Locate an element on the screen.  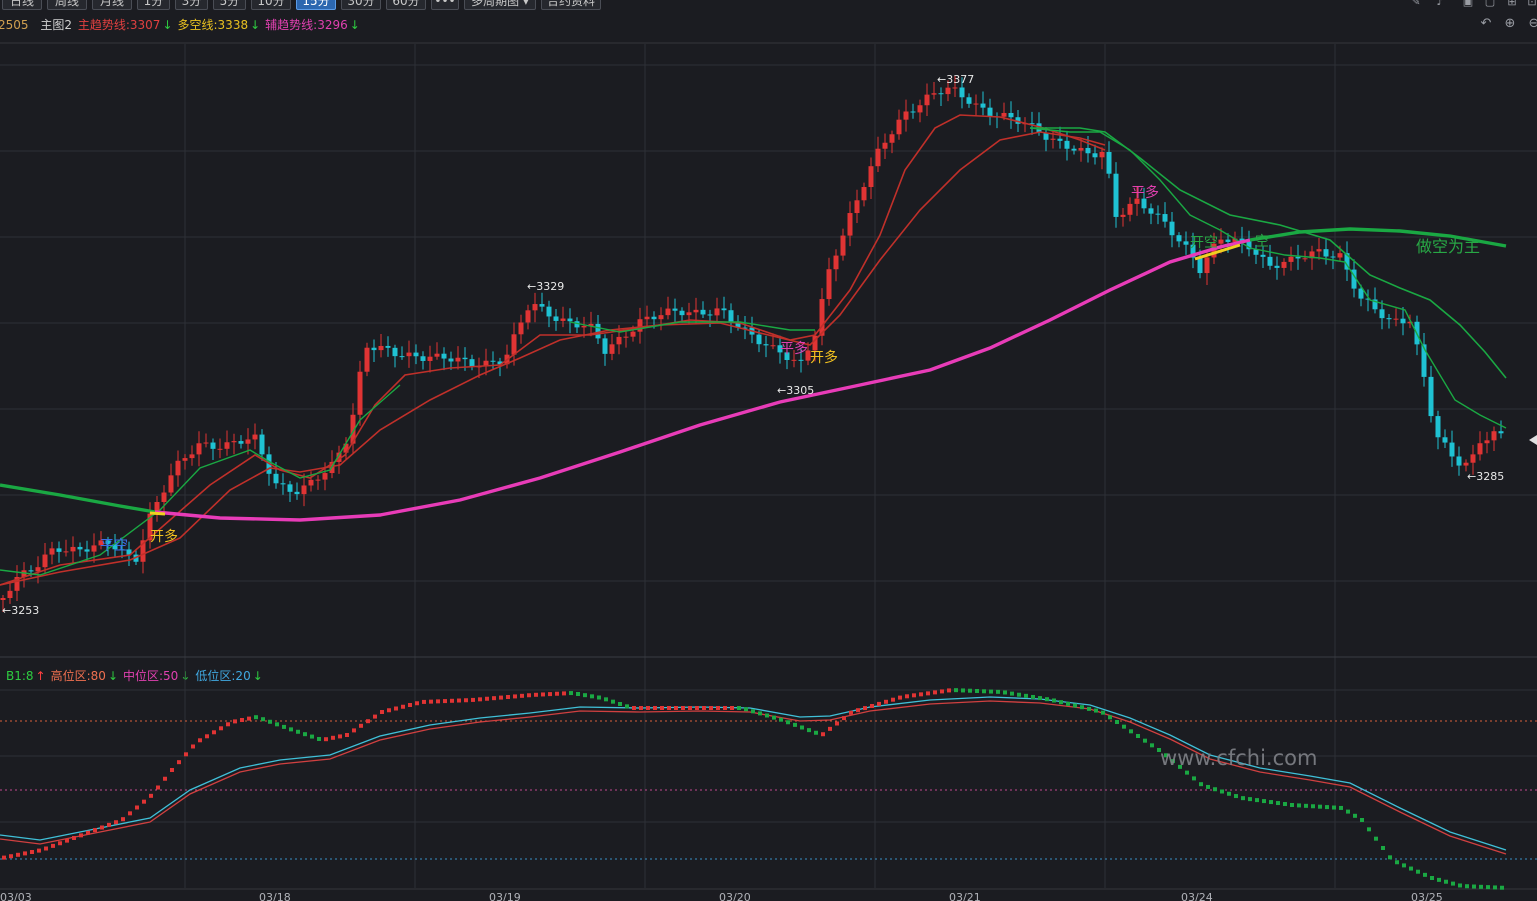
more-icon: ⊡ is located at coordinates (1532, 4).